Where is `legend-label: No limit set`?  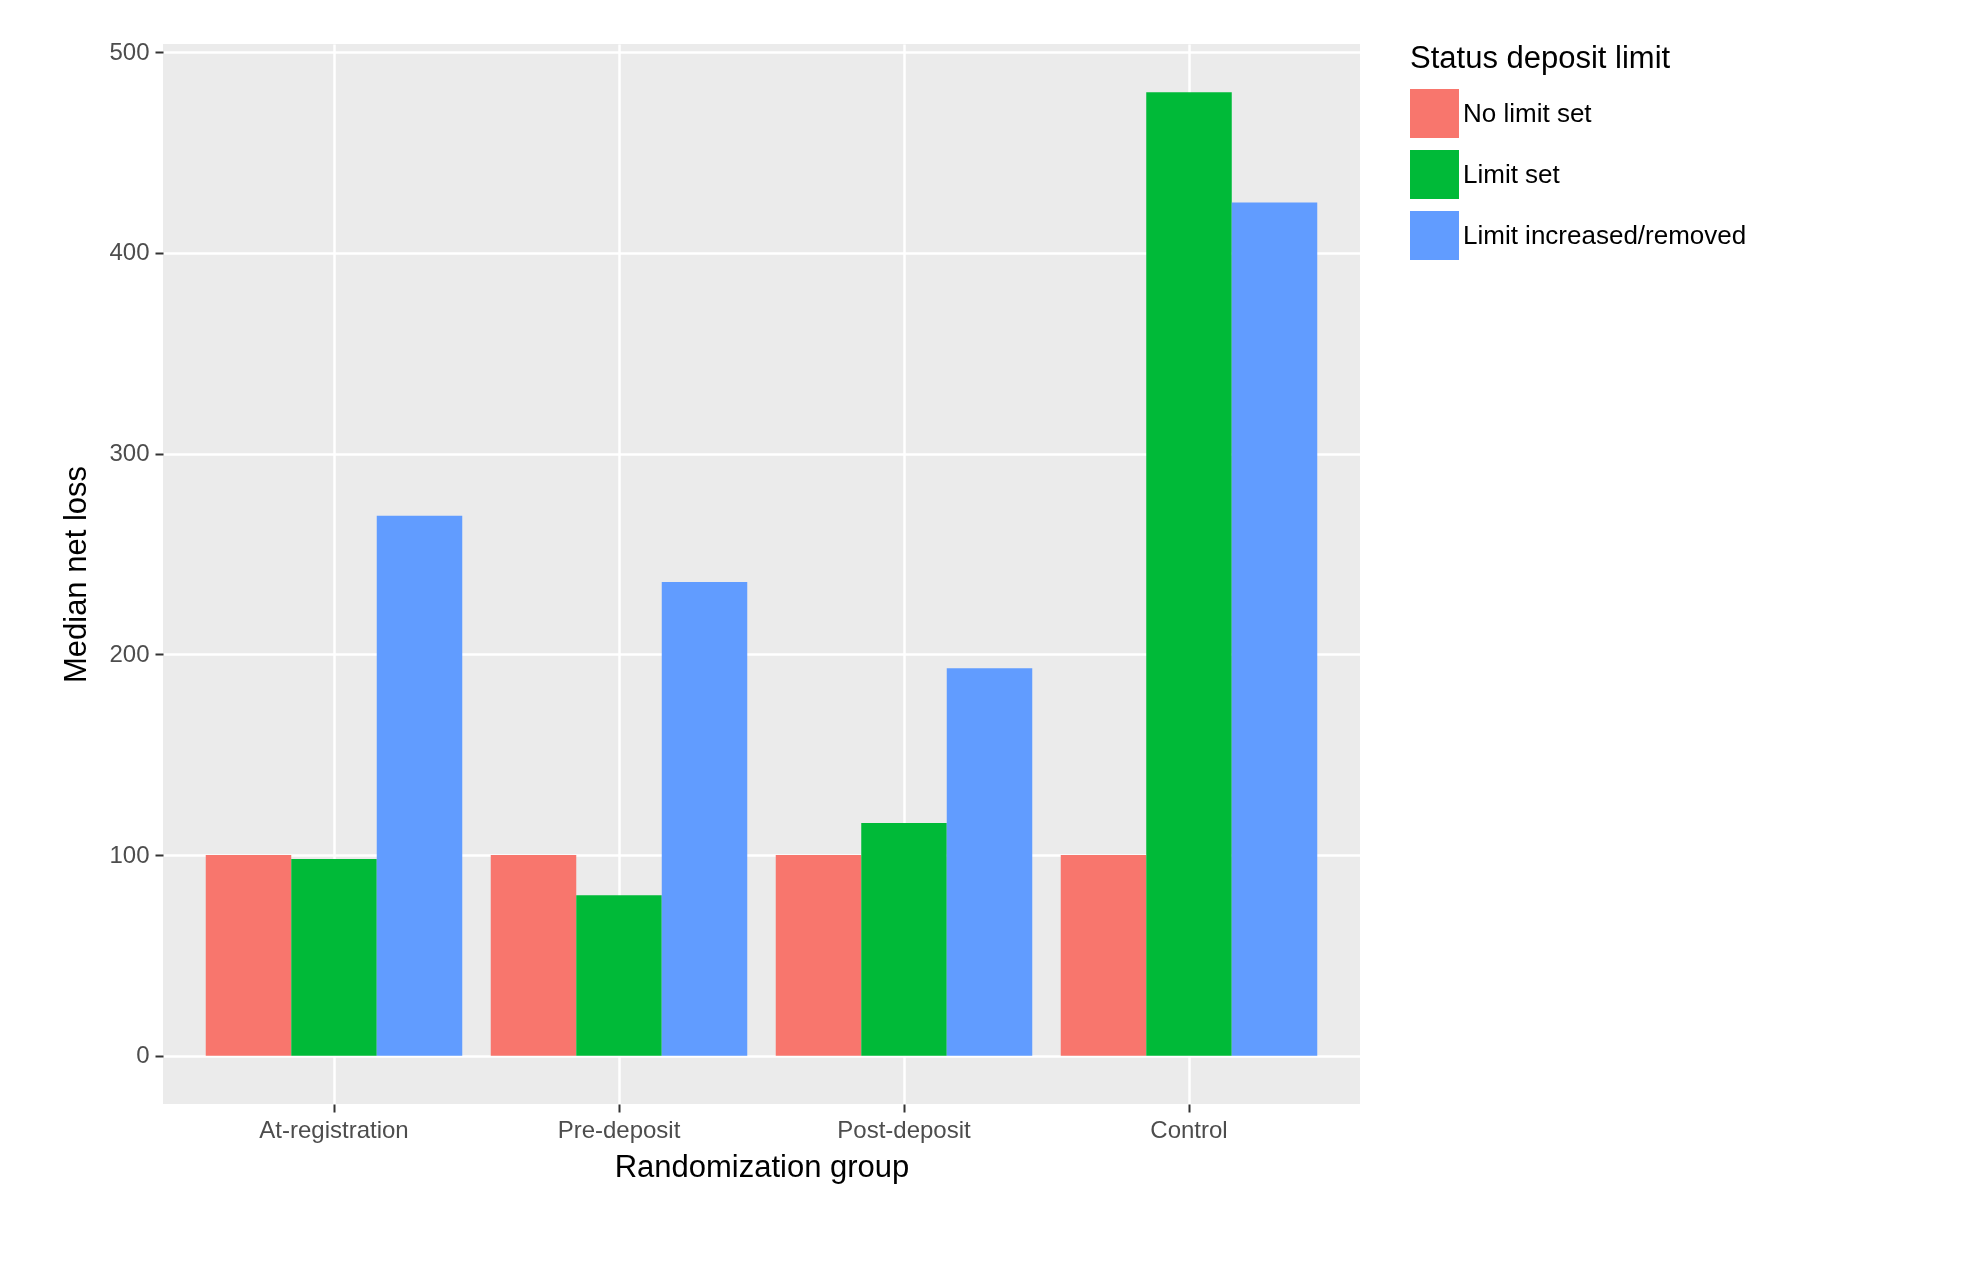
legend-label: No limit set is located at coordinates (1528, 112).